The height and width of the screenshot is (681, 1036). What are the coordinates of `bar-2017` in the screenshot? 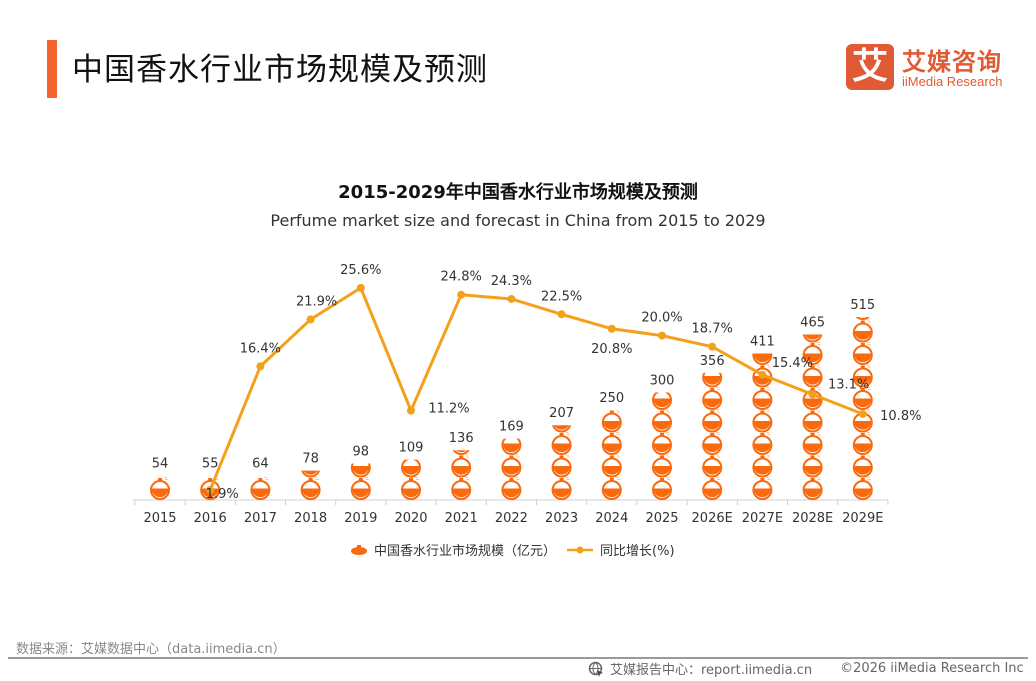 It's located at (260, 488).